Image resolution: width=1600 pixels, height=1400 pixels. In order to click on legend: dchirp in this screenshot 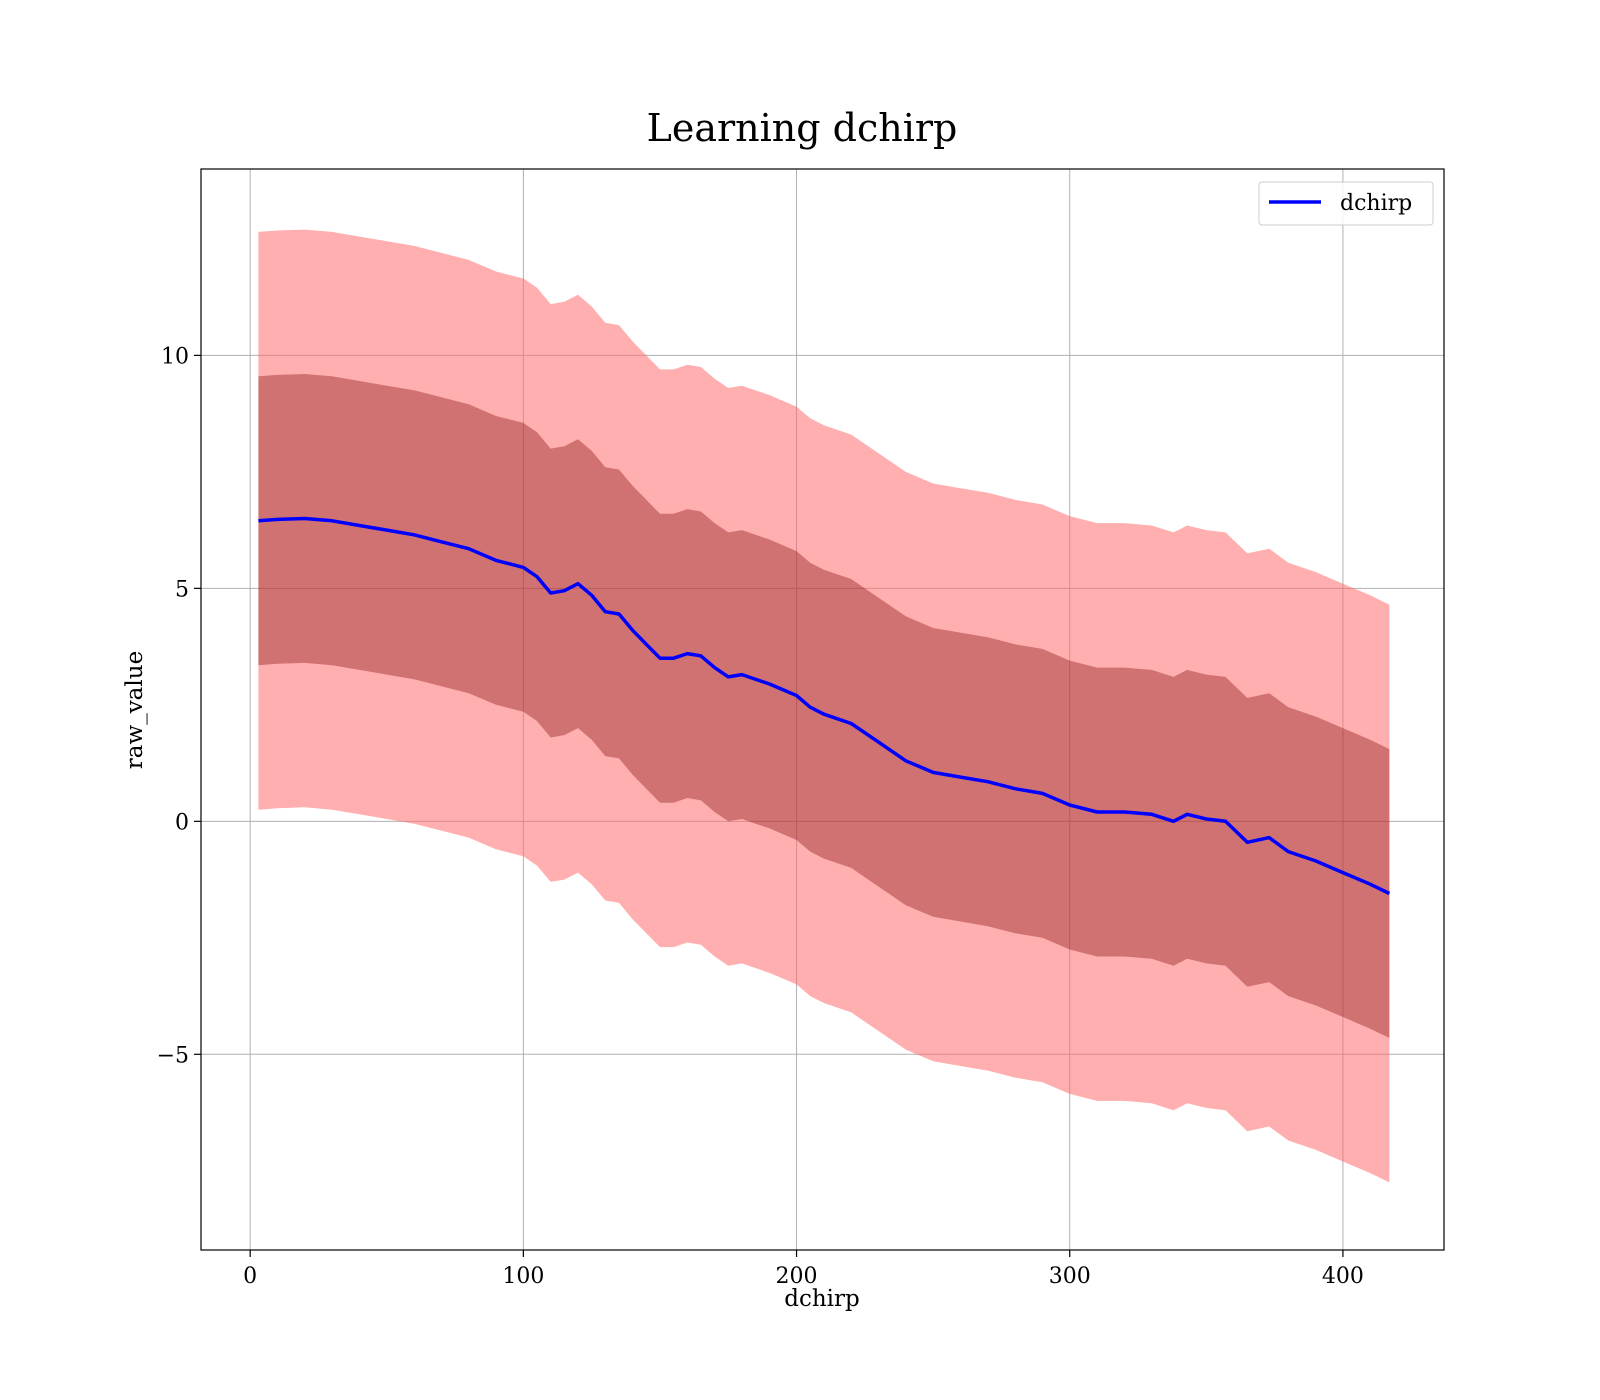, I will do `click(1346, 203)`.